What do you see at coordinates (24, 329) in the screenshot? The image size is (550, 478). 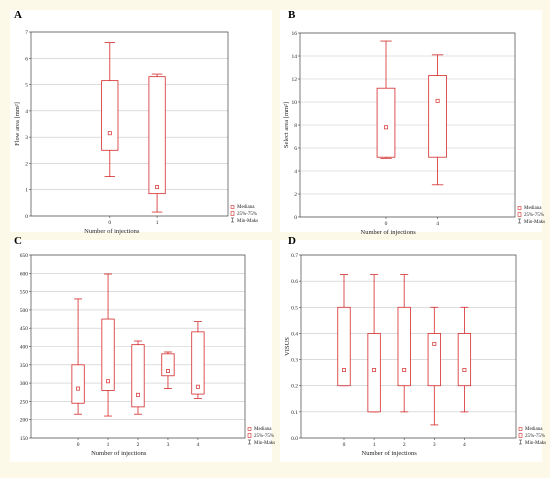 I see `panel-C-ytick-label: 450` at bounding box center [24, 329].